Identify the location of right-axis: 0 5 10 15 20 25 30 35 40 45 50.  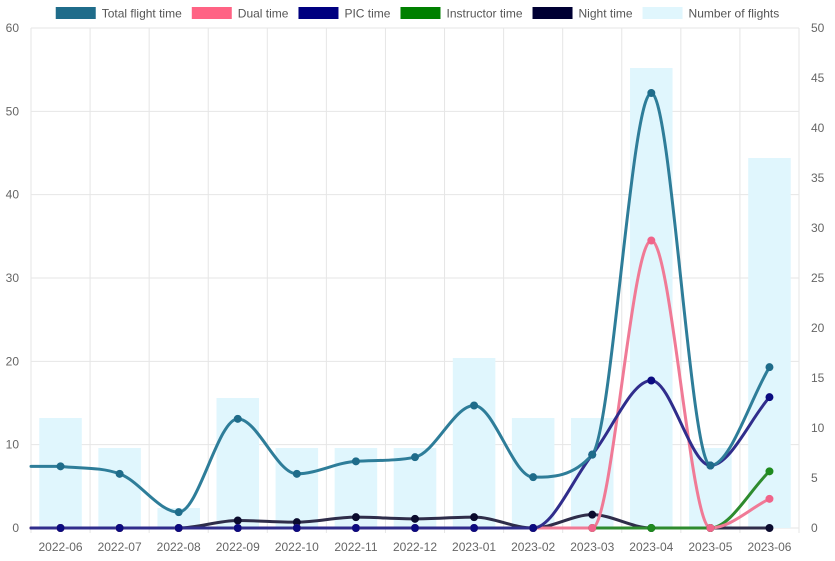
(818, 278).